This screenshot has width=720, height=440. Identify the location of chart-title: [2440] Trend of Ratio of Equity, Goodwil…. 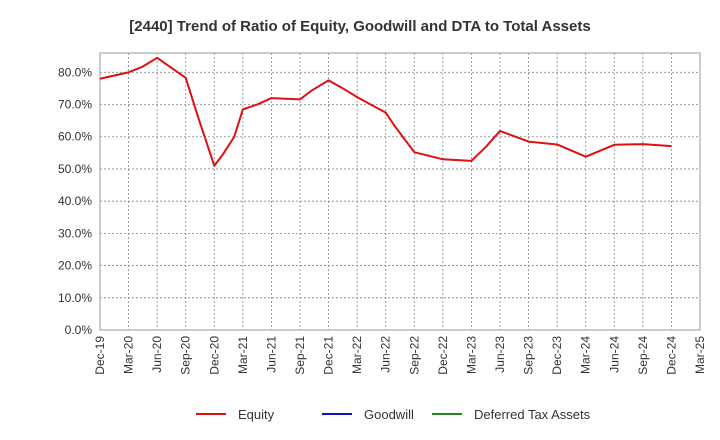
(359, 26).